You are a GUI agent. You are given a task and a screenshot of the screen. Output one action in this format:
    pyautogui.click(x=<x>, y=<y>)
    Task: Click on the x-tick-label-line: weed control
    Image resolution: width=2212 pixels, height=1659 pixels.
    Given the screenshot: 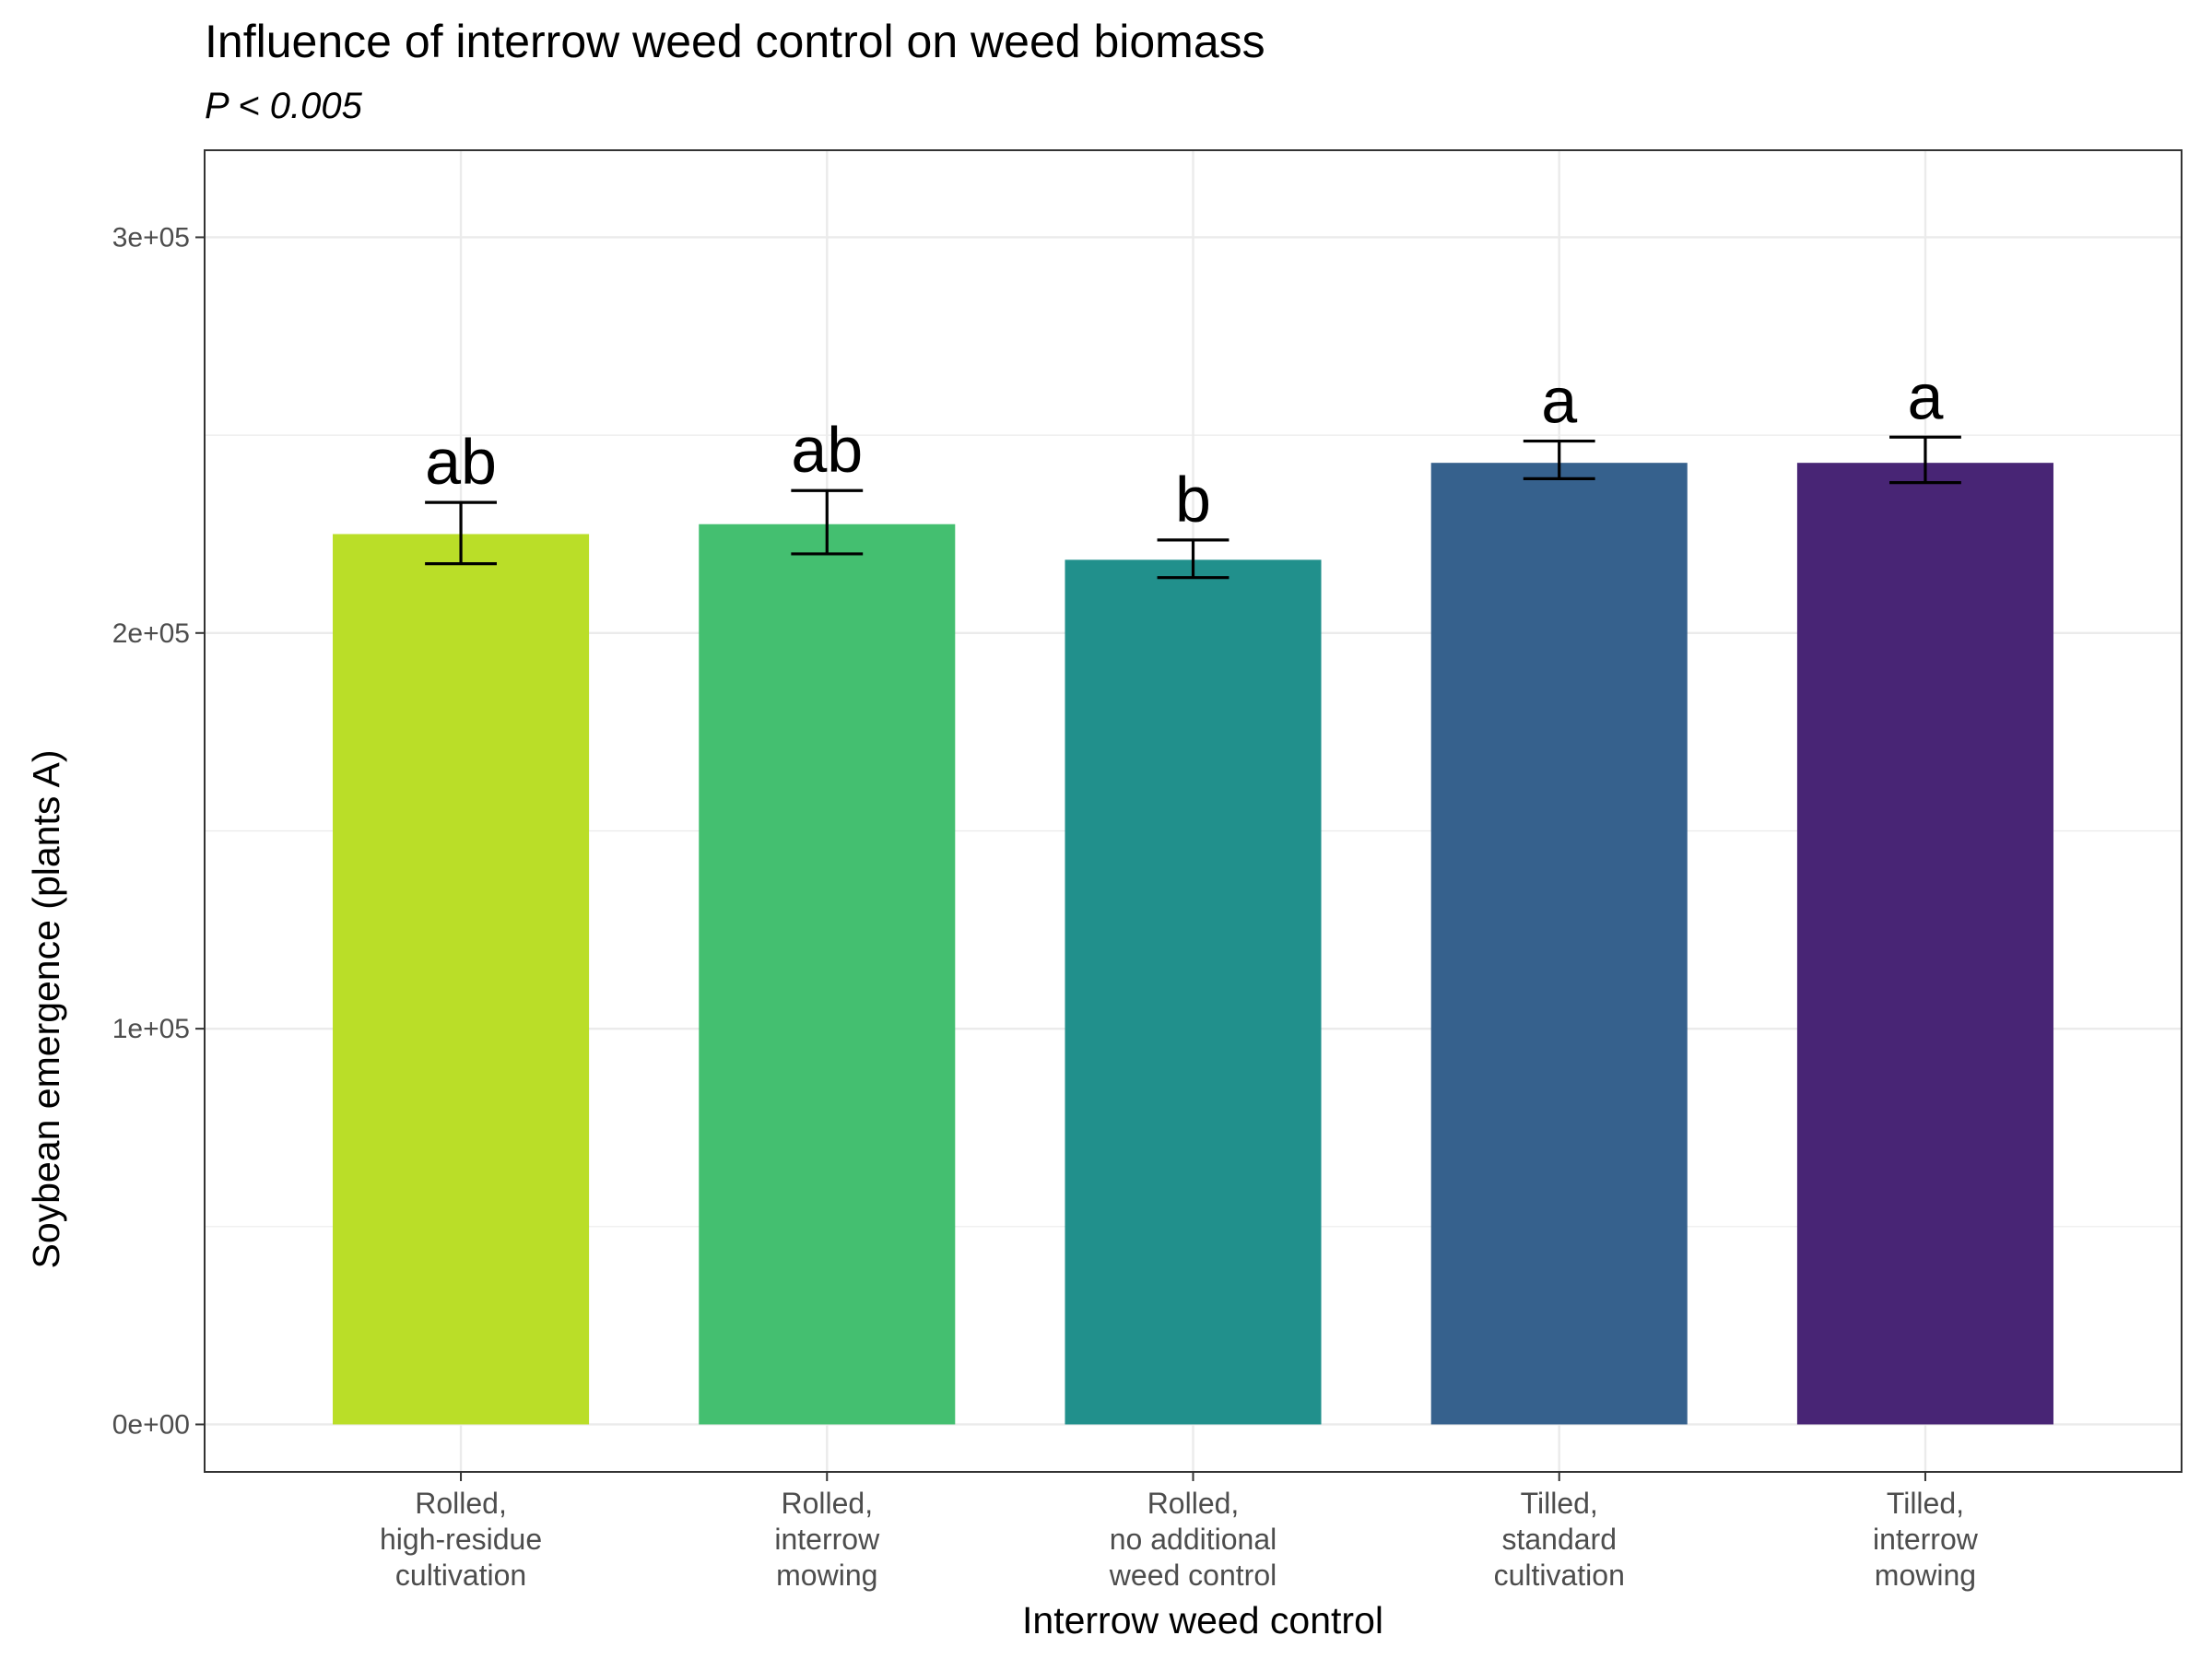 What is the action you would take?
    pyautogui.click(x=1193, y=1575)
    